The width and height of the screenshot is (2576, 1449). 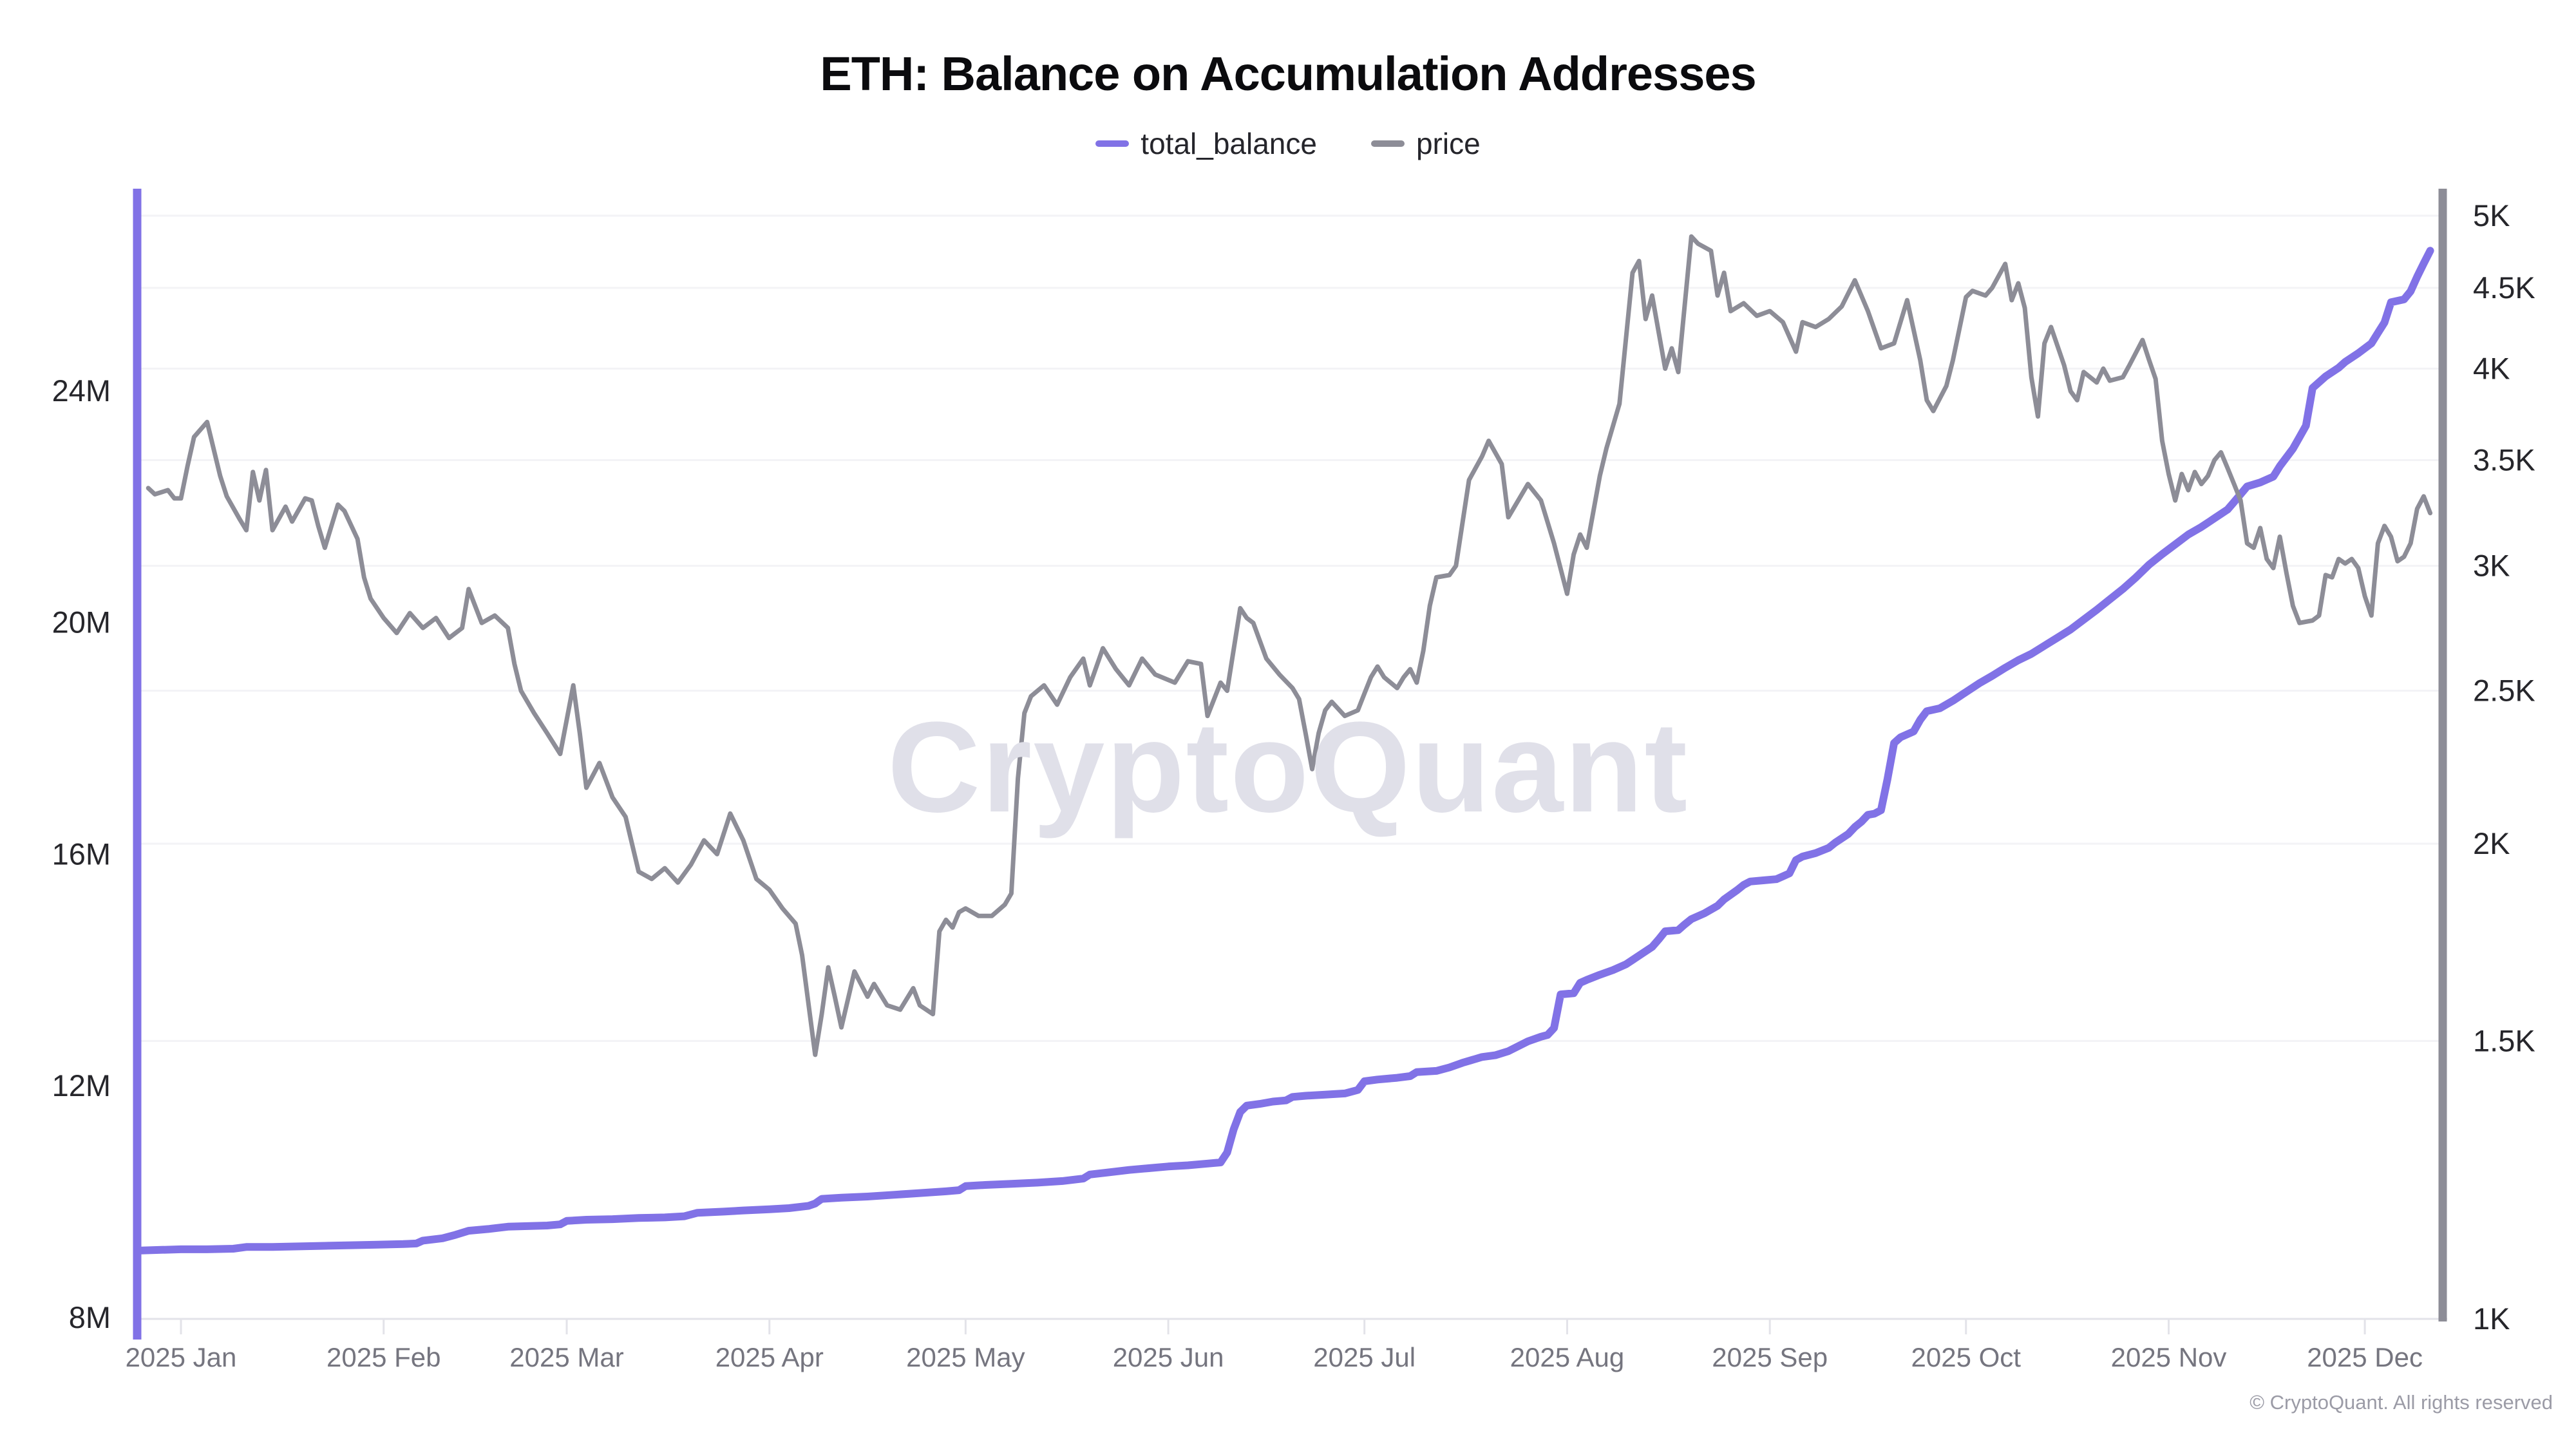 What do you see at coordinates (966, 1357) in the screenshot?
I see `x-tick-label: 2025 May` at bounding box center [966, 1357].